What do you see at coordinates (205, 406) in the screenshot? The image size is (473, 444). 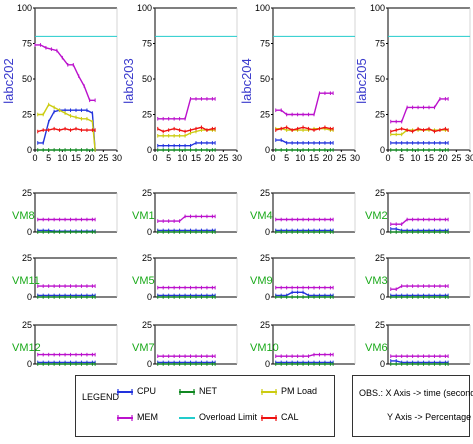 I see `legend-box: LEGEND CPU NET PM Load MEM Overload Limit CAL` at bounding box center [205, 406].